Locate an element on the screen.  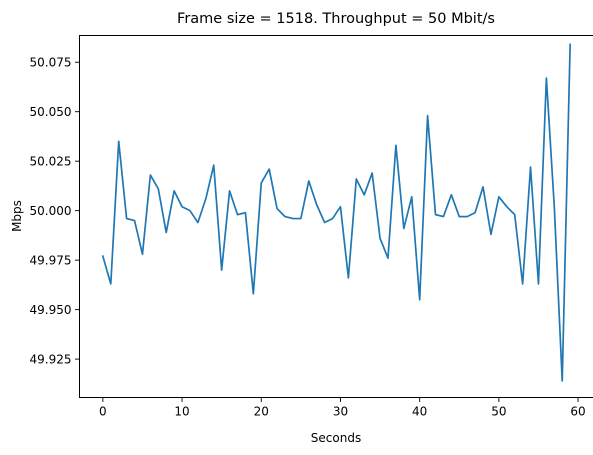
x-tick-label: 30 is located at coordinates (340, 412).